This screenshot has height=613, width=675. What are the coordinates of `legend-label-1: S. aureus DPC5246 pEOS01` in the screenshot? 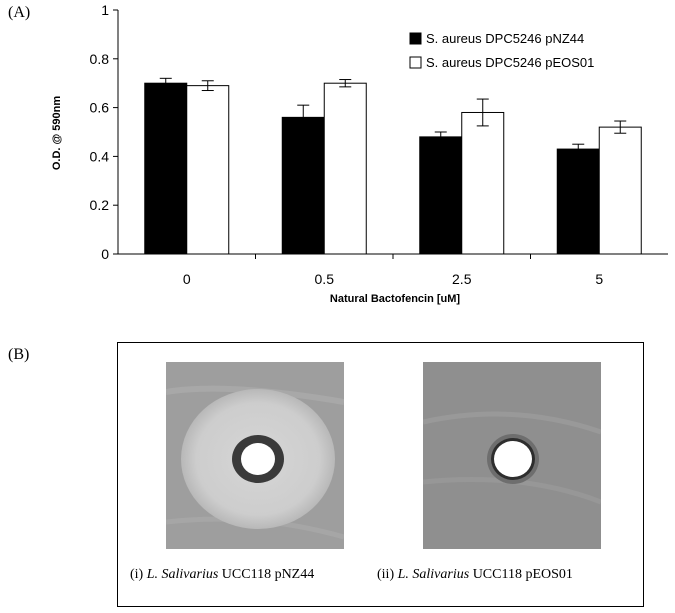 It's located at (510, 62).